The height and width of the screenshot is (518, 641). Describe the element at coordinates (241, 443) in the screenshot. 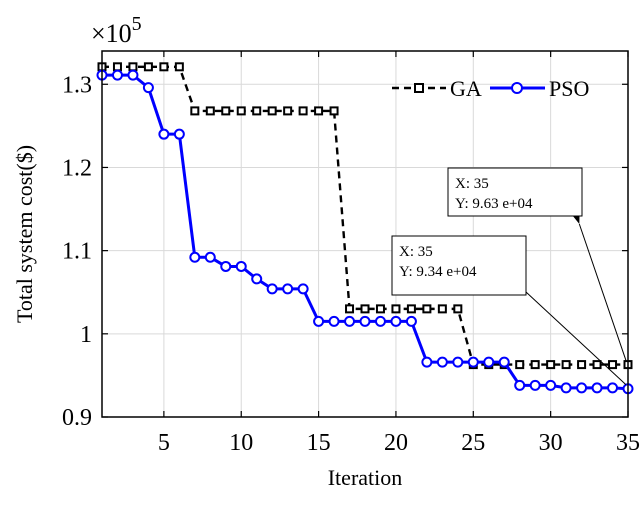

I see `x-tick-label: 10` at that location.